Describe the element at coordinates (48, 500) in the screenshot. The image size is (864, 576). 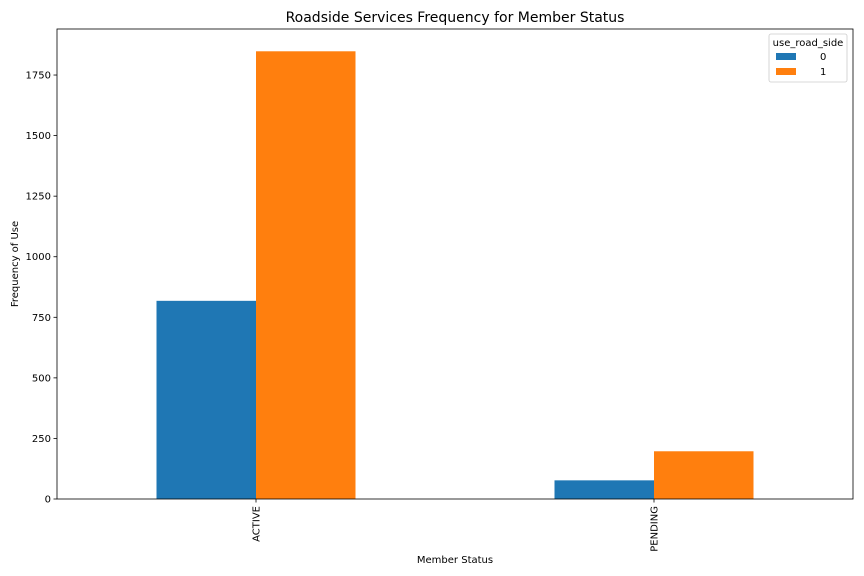
I see `y-tick-label: 0` at that location.